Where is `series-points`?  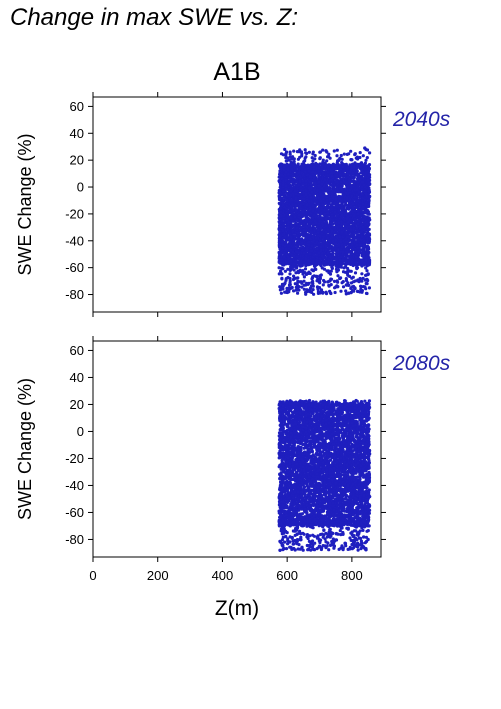
series-points is located at coordinates (324, 221).